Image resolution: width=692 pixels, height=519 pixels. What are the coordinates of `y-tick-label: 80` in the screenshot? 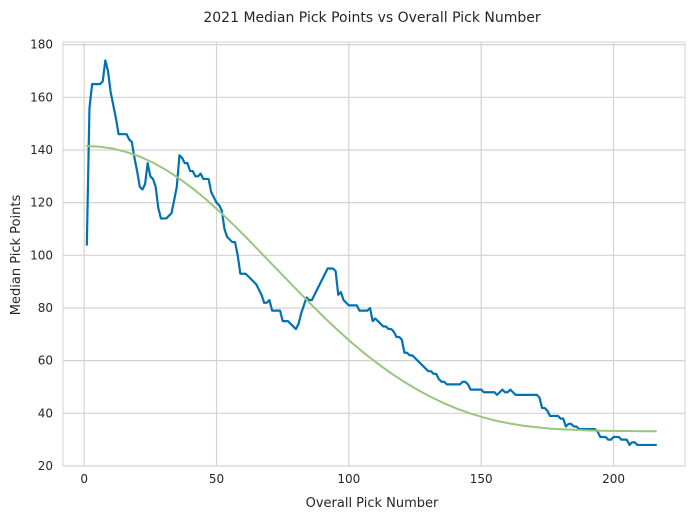 It's located at (45, 308).